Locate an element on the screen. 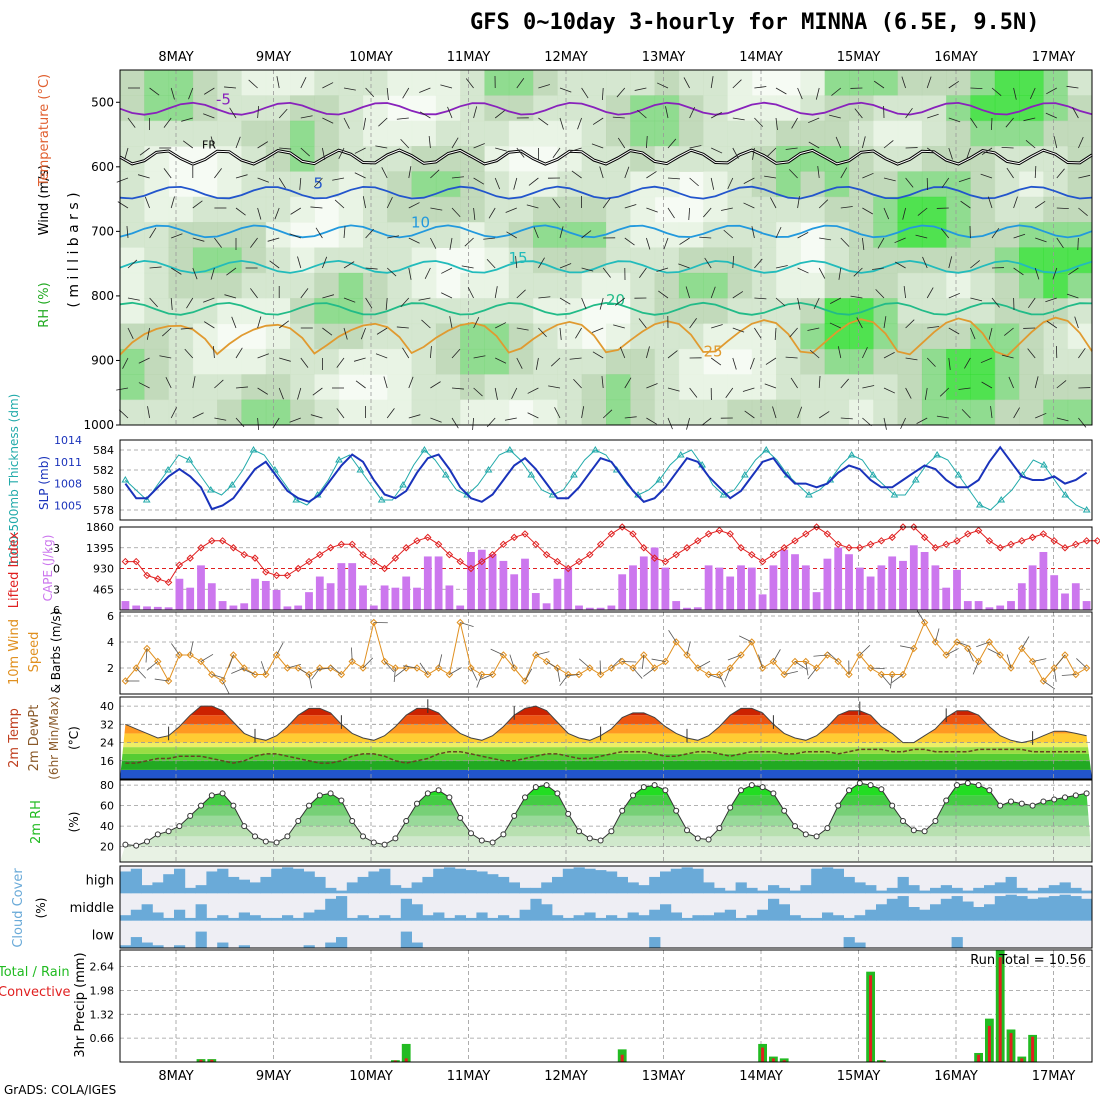  temperature-contour-label: 10 is located at coordinates (420, 222).